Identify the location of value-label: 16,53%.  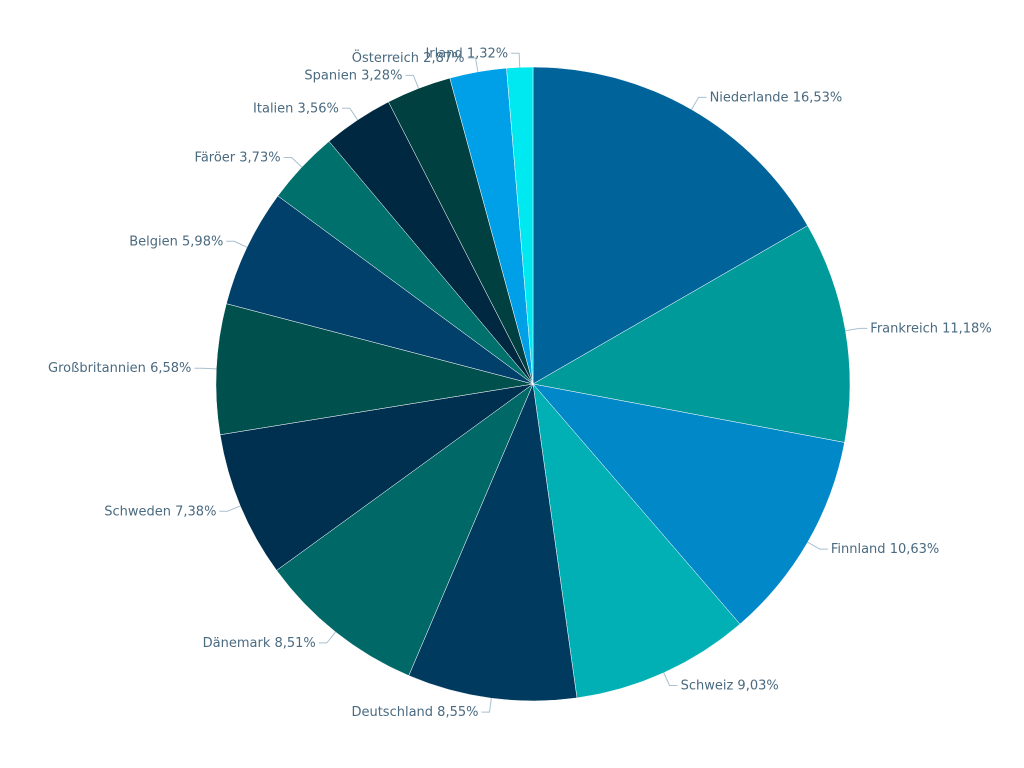
(818, 97).